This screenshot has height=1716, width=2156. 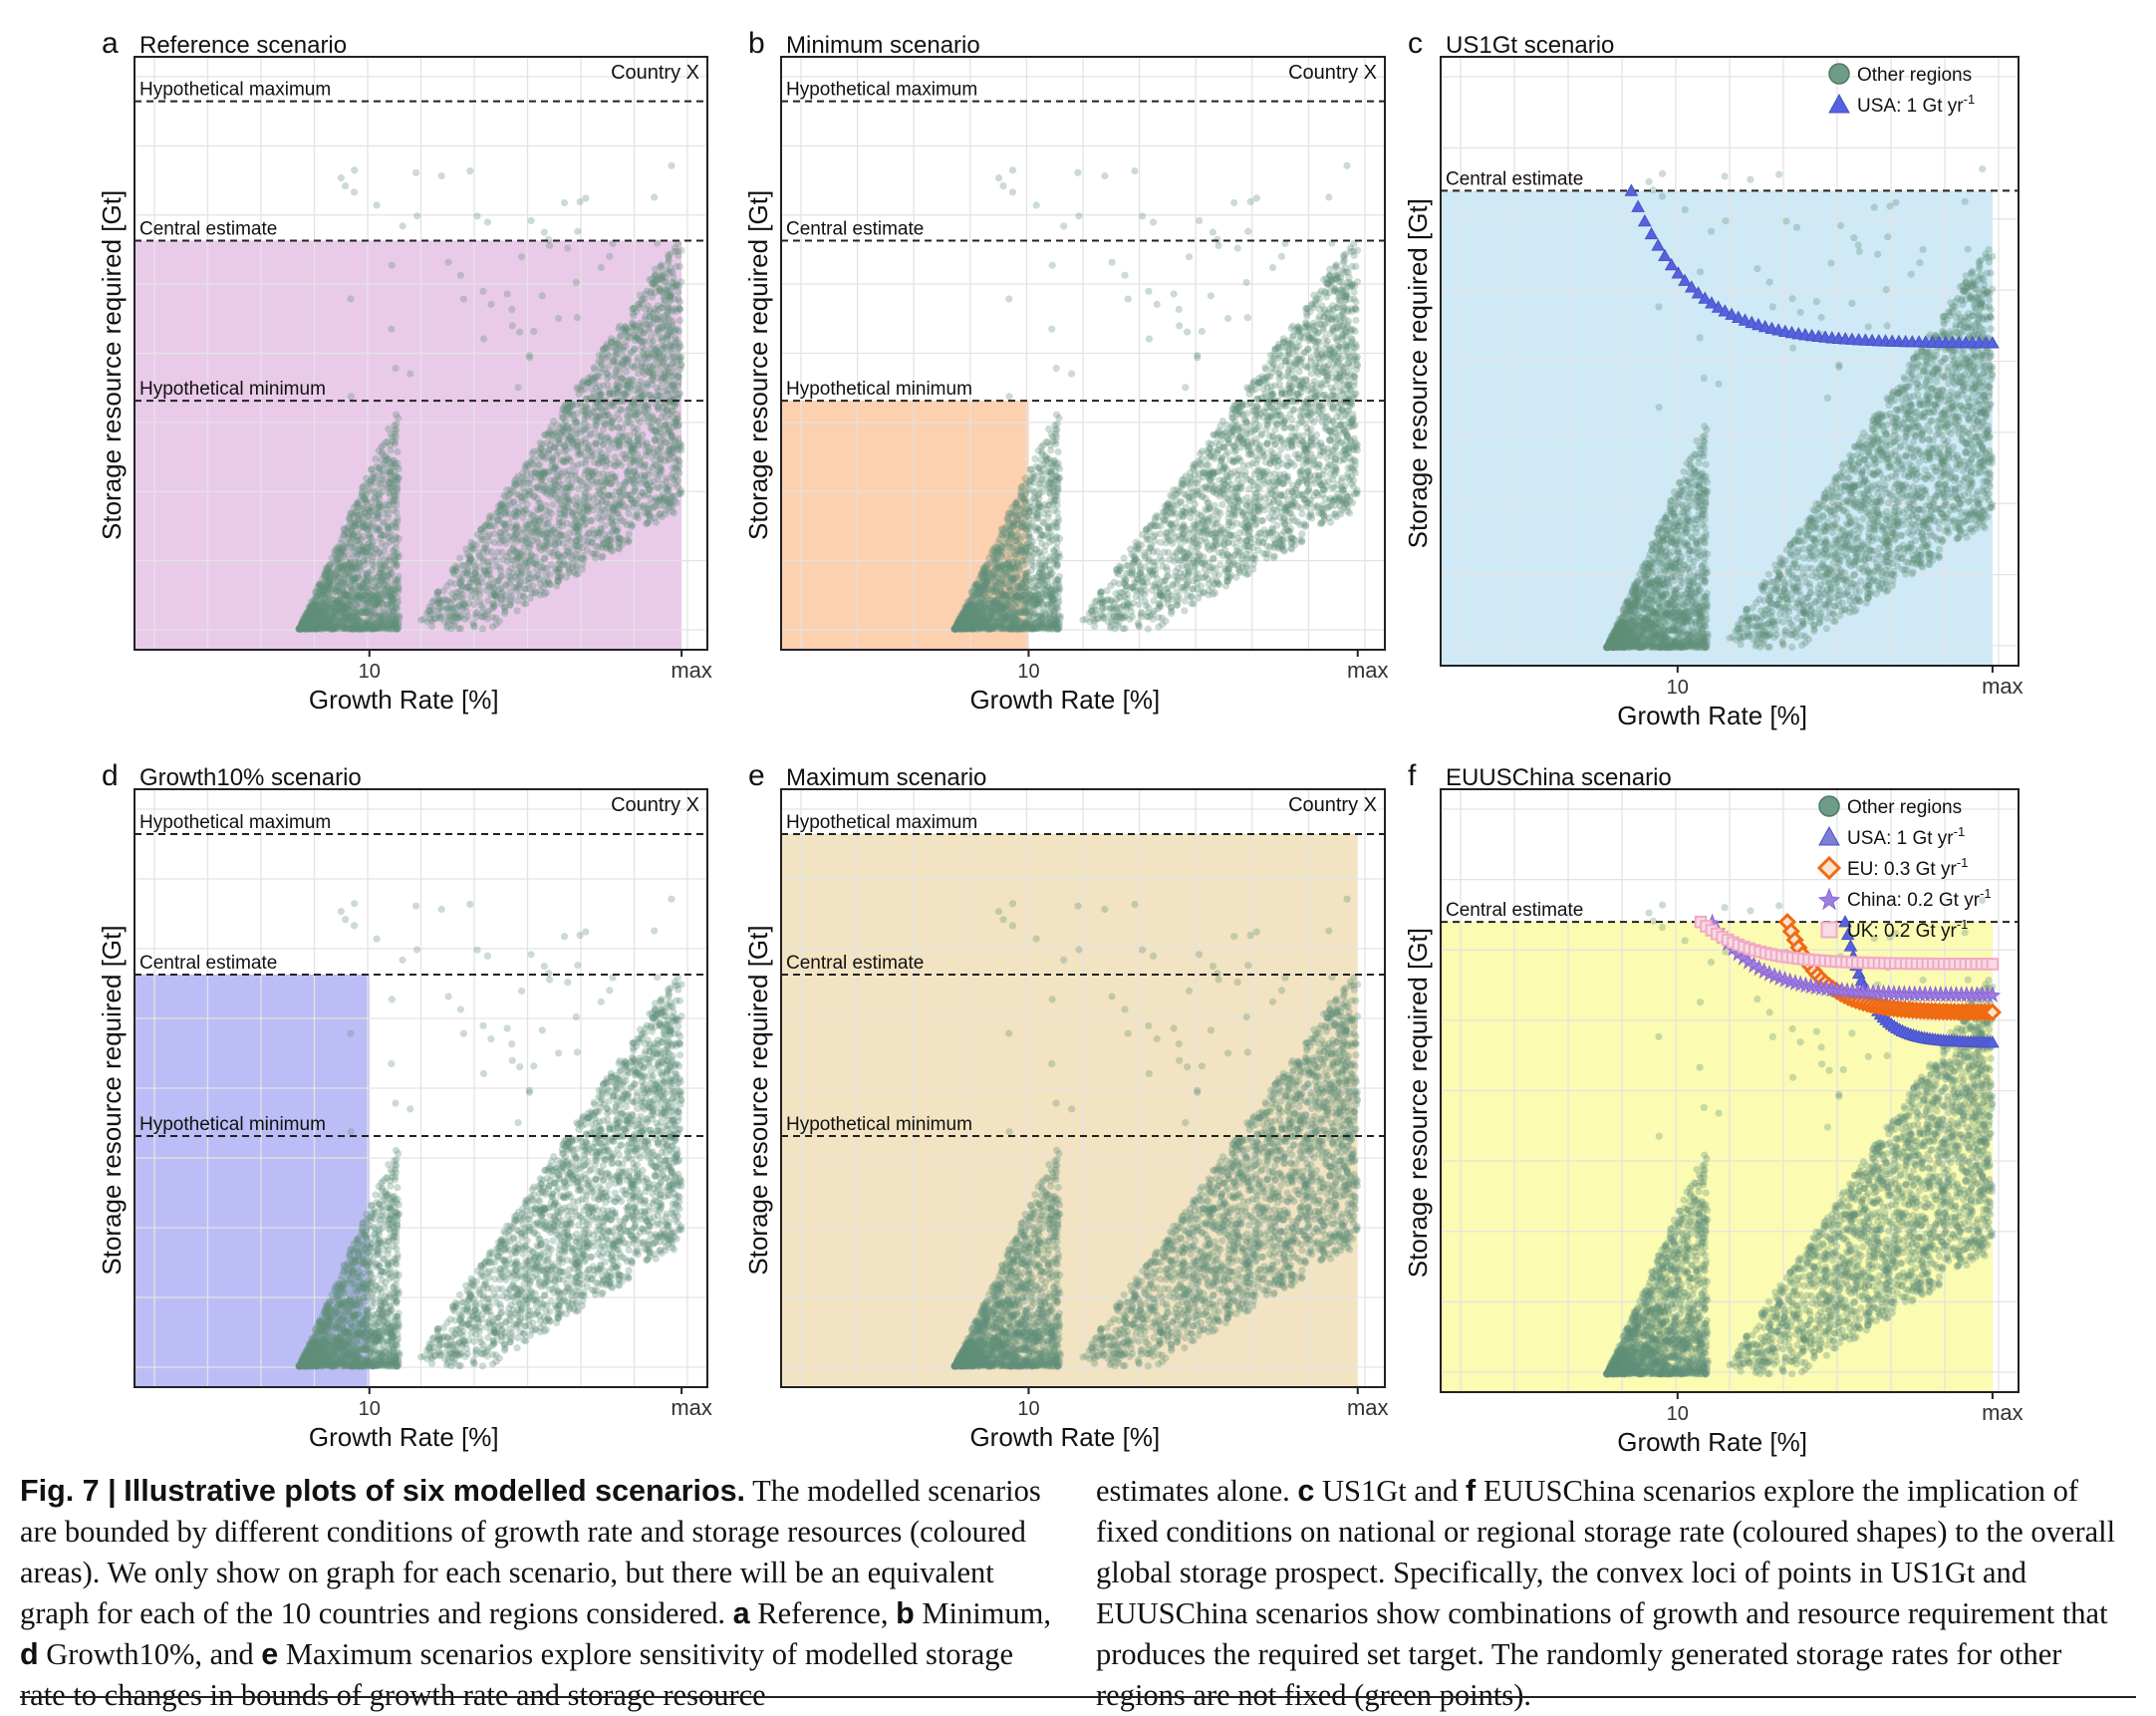 I want to click on panel-title: Reference scenario, so click(x=243, y=46).